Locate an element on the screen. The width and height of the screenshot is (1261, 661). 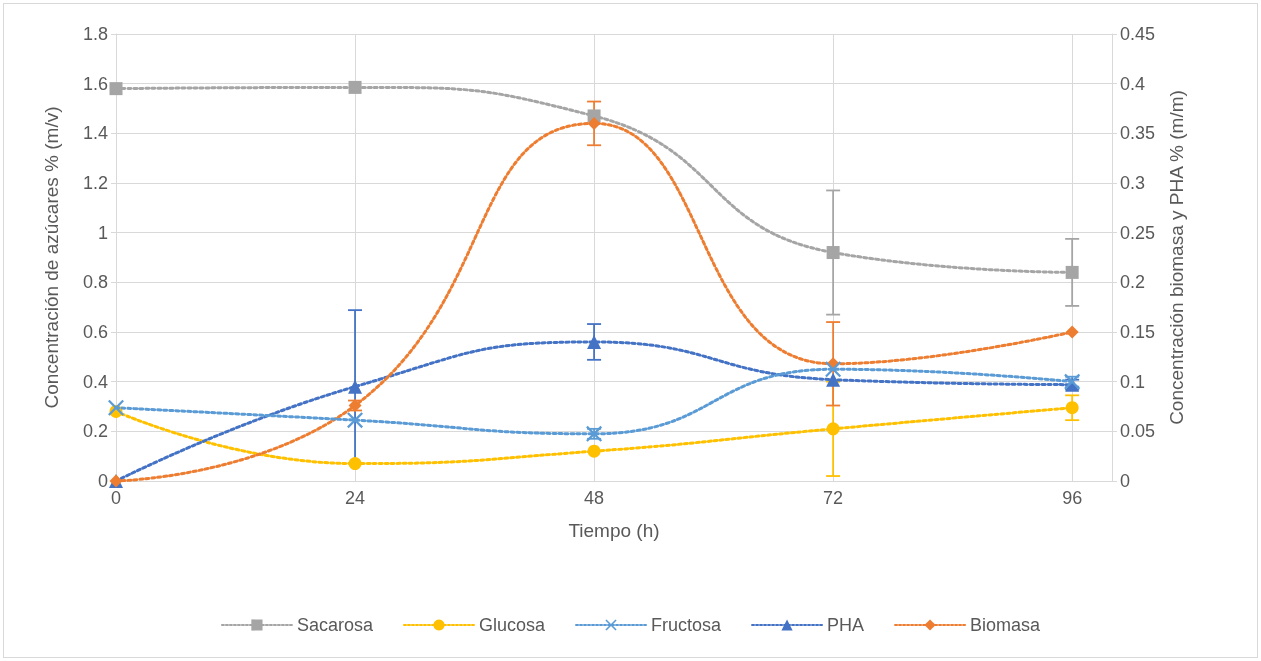
x-tick-label: 24 is located at coordinates (355, 498).